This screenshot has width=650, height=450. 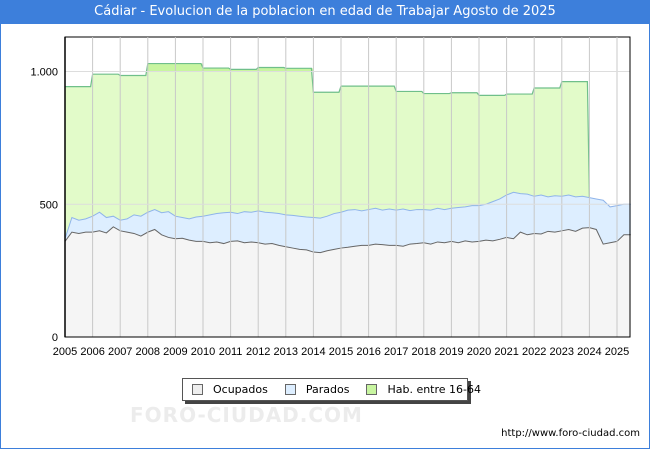 What do you see at coordinates (562, 352) in the screenshot?
I see `x-tick-label: 2023` at bounding box center [562, 352].